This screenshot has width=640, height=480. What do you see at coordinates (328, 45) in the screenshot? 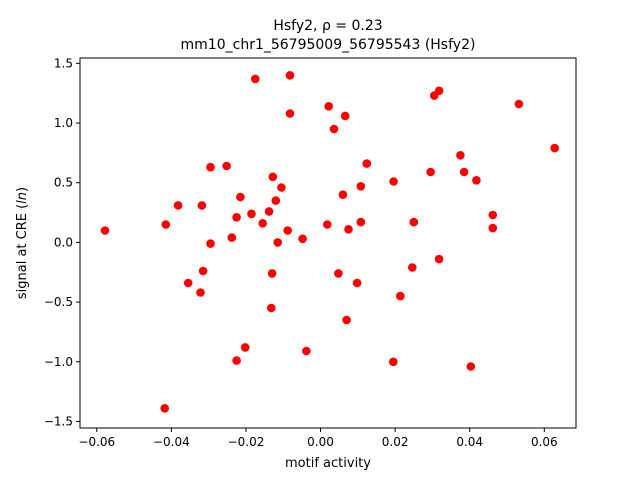
I see `chart-title-line2: mm10_chr1_56795009_56795543 (Hsfy2)` at bounding box center [328, 45].